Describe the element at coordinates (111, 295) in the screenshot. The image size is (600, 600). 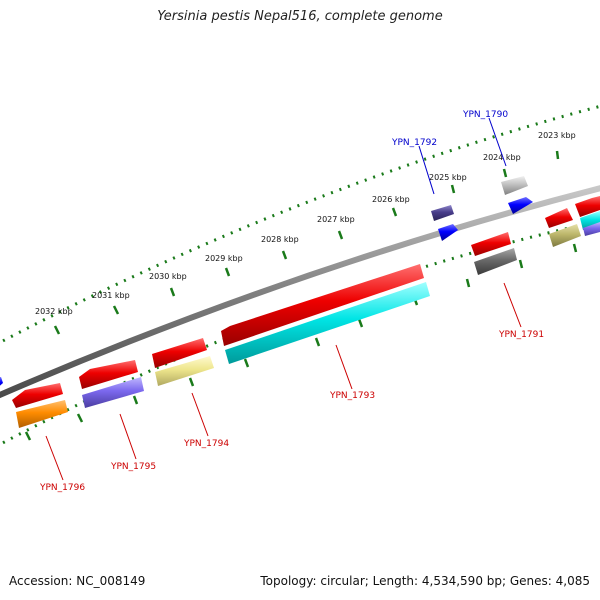
I see `scale-label: 2031 kbp` at that location.